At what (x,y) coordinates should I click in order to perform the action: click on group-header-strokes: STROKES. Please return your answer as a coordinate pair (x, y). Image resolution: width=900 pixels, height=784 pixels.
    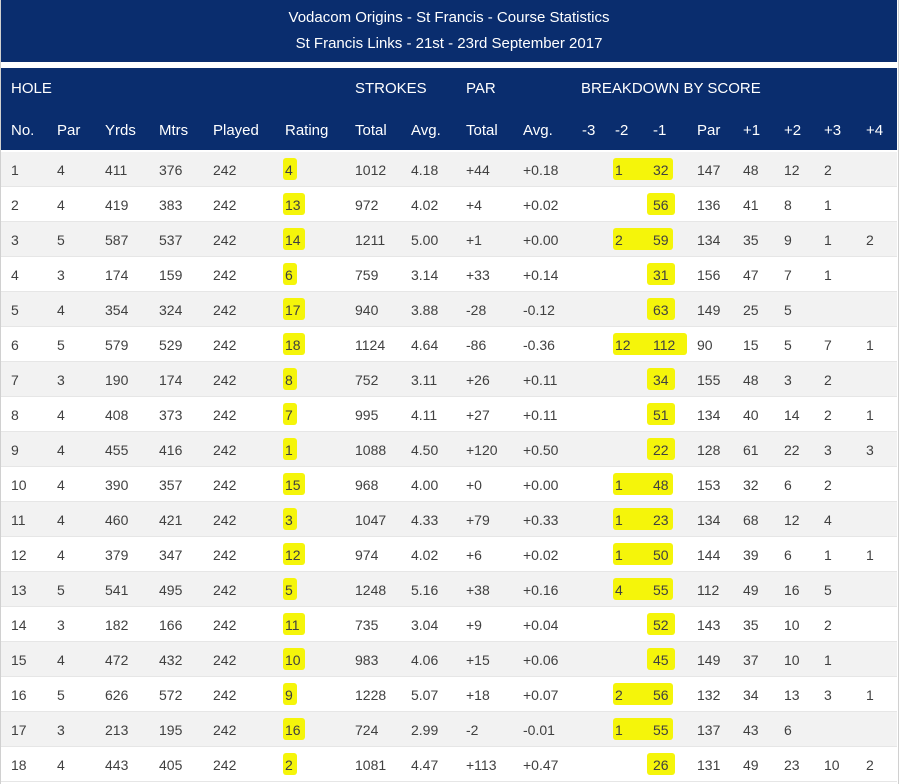
    Looking at the image, I should click on (391, 88).